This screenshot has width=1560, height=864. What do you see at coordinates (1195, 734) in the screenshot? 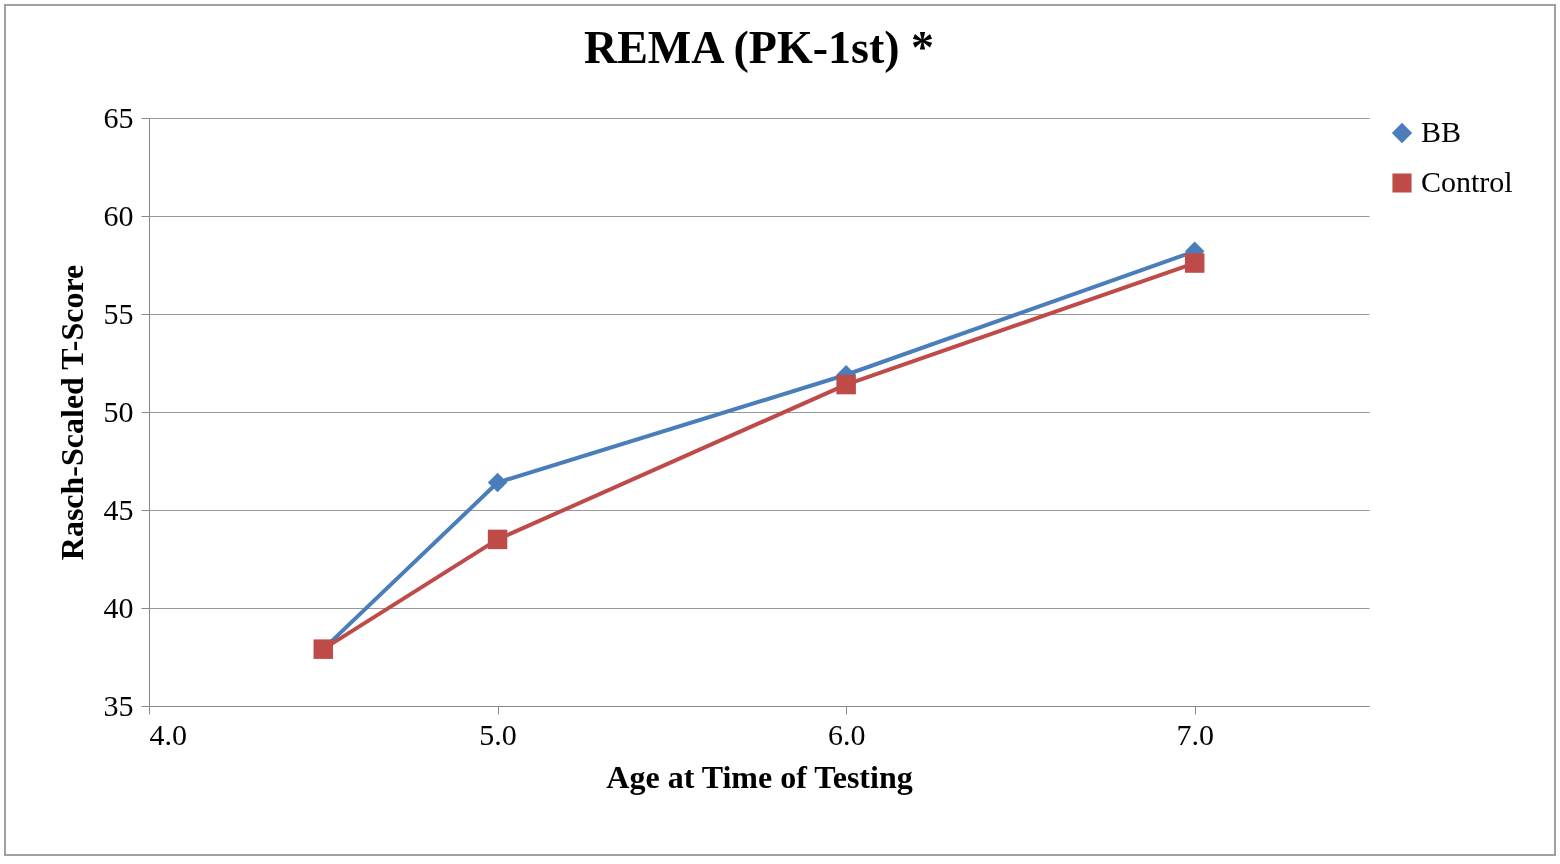
I see `x-tick-label: 7.0` at bounding box center [1195, 734].